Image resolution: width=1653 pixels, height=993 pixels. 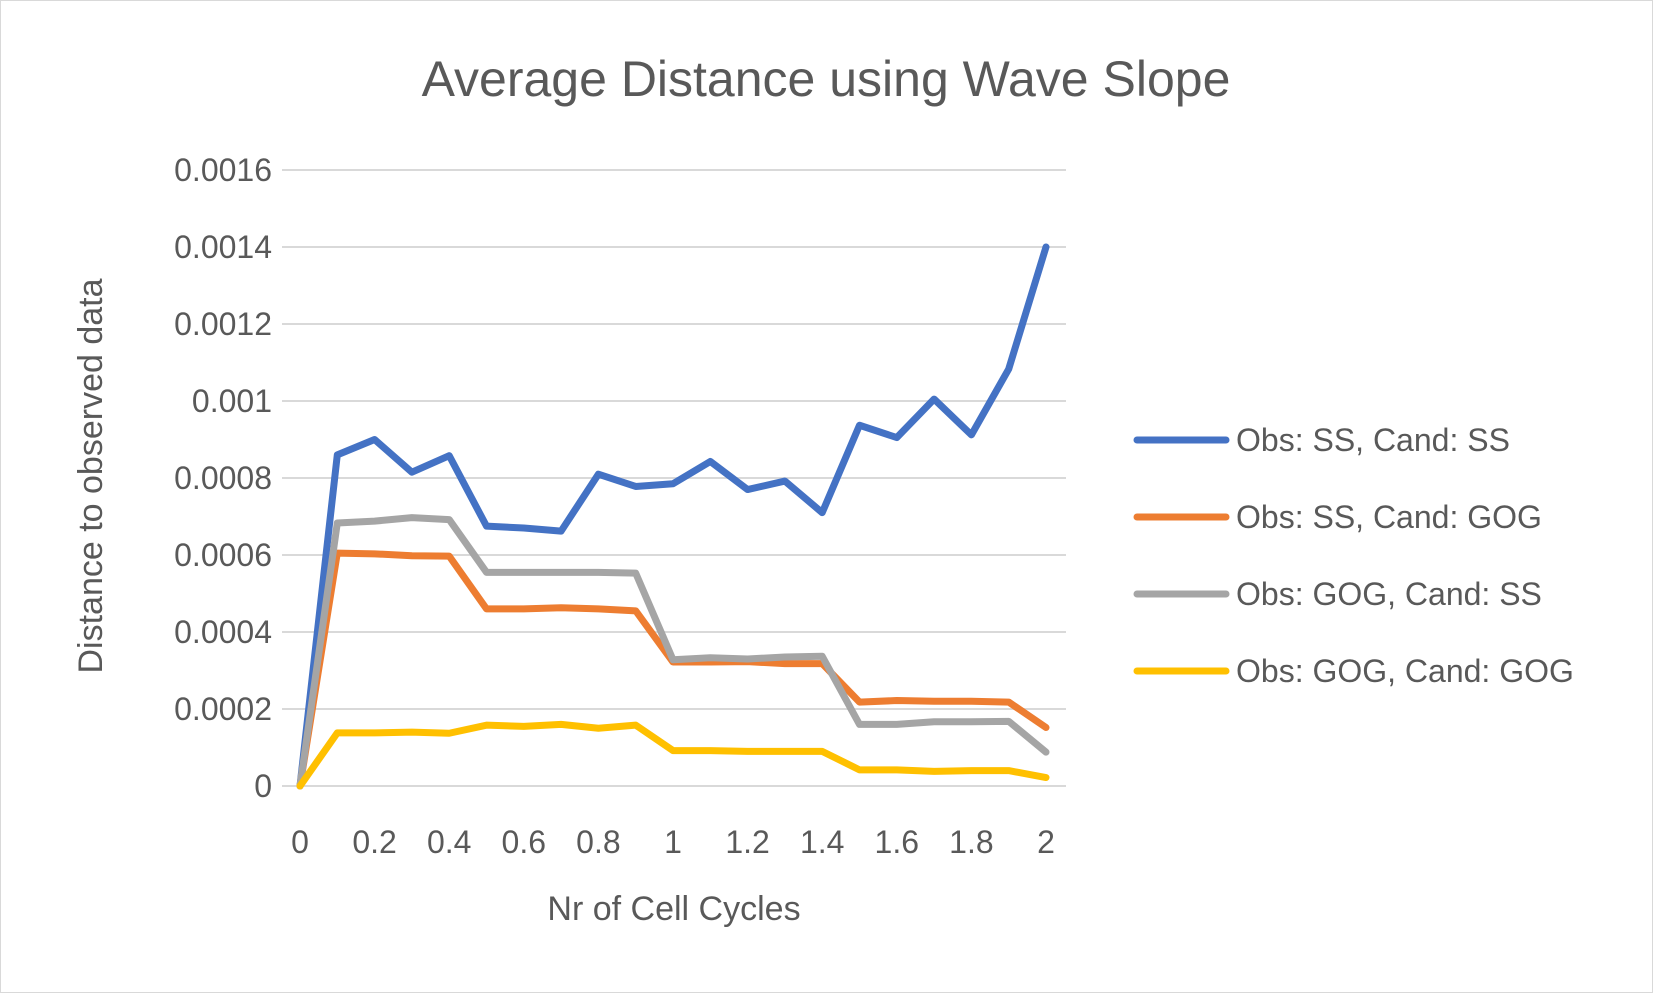 I want to click on x-tick-label: 1.2, so click(x=747, y=842).